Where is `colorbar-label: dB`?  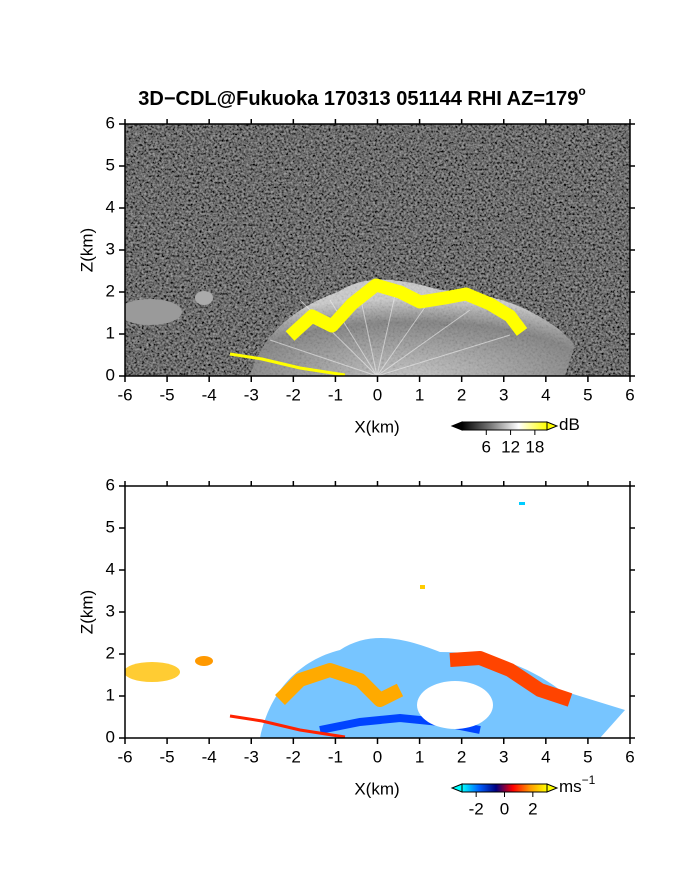
colorbar-label: dB is located at coordinates (569, 424).